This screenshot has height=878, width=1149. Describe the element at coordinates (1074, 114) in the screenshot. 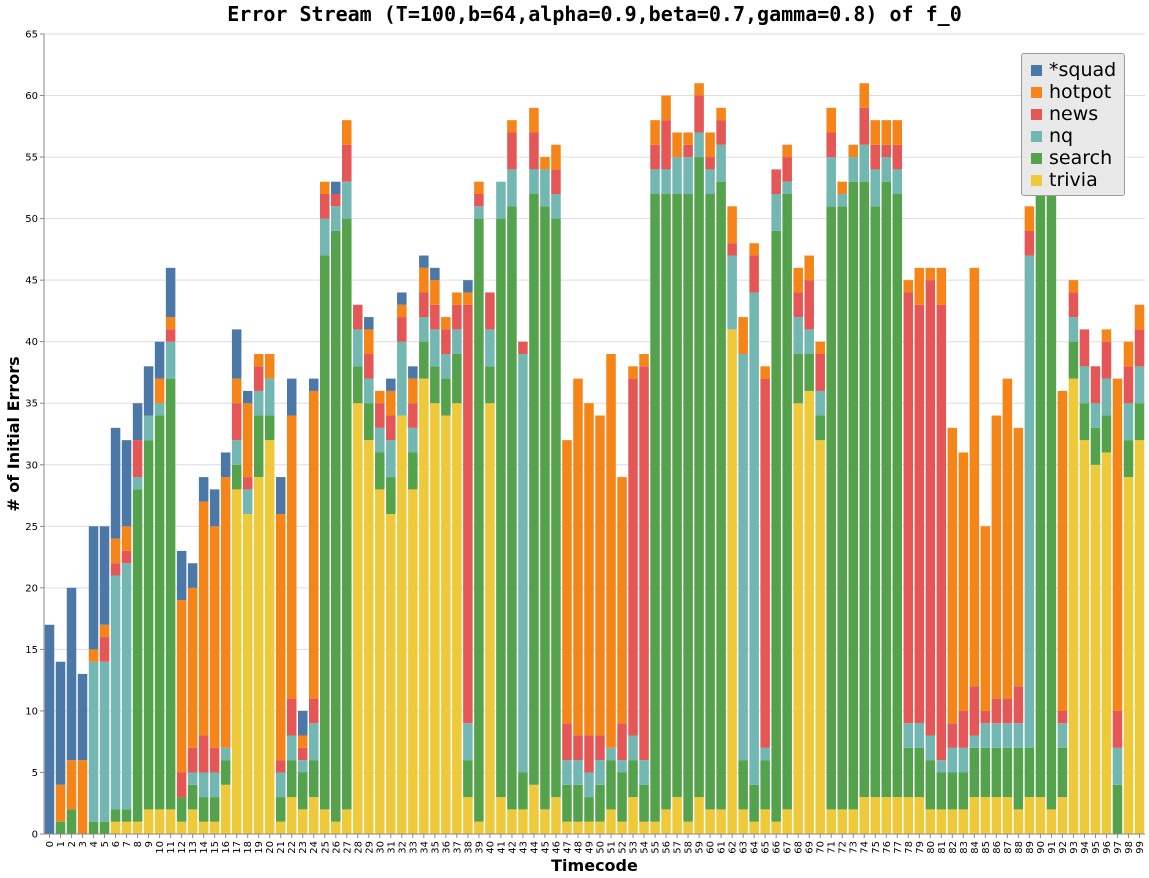

I see `legend-label: news` at that location.